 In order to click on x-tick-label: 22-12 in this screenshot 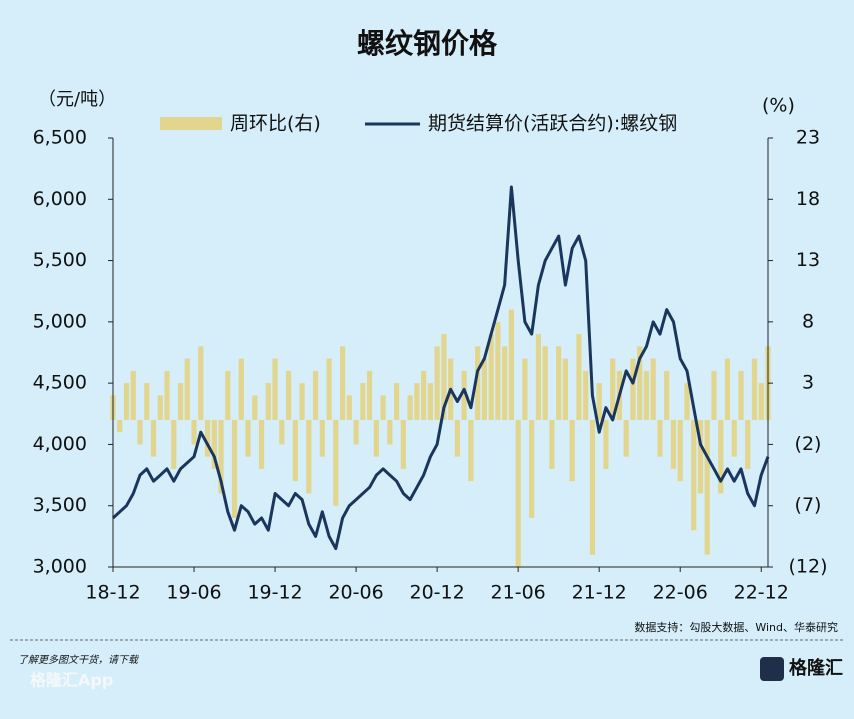, I will do `click(761, 593)`.